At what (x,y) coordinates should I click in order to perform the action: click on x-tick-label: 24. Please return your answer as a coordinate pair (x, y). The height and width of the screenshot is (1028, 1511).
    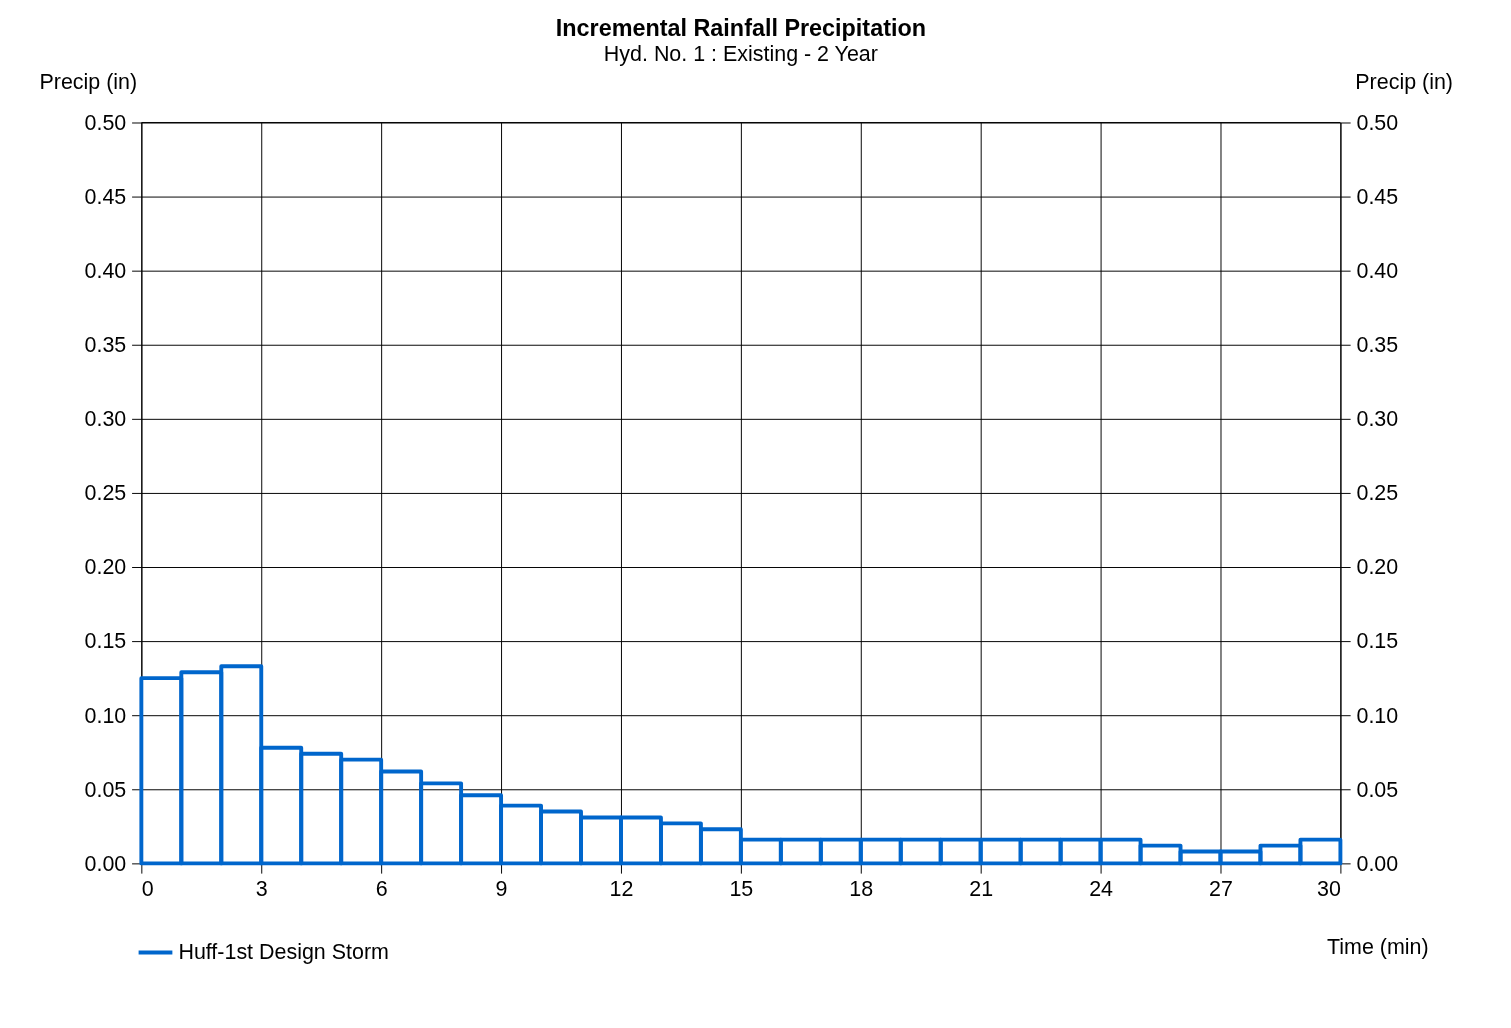
    Looking at the image, I should click on (1101, 889).